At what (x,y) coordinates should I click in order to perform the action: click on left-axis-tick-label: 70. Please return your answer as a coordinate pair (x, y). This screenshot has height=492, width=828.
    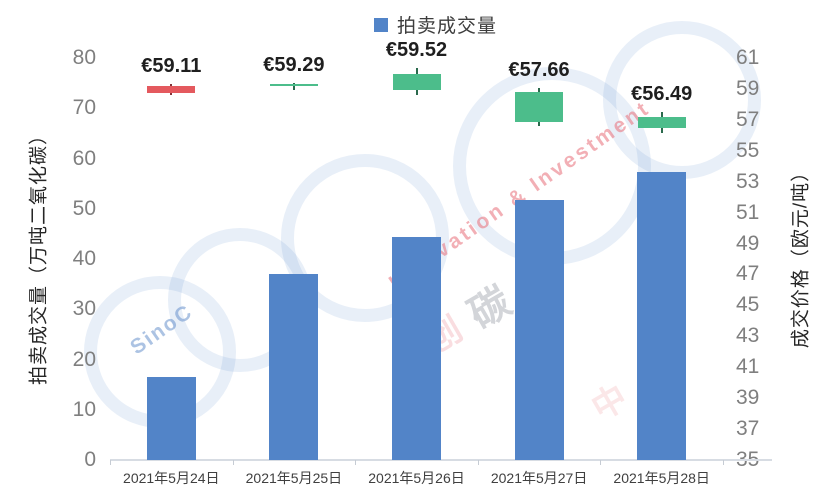
    Looking at the image, I should click on (84, 108).